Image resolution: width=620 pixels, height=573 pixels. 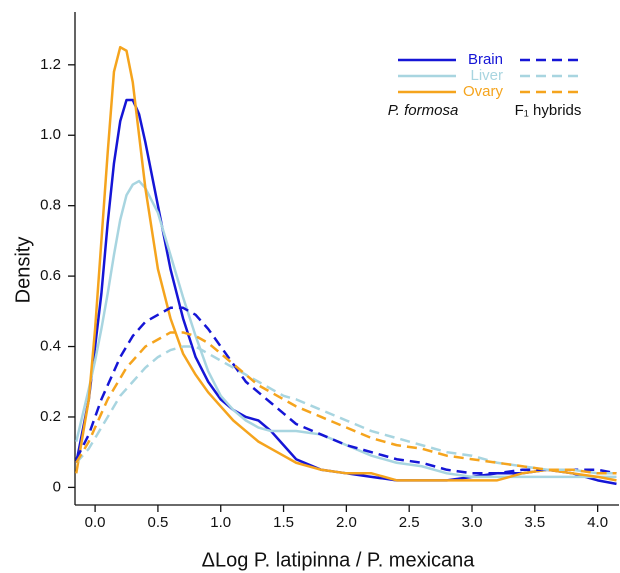 I want to click on y-tick-label: 1.0, so click(x=50, y=134).